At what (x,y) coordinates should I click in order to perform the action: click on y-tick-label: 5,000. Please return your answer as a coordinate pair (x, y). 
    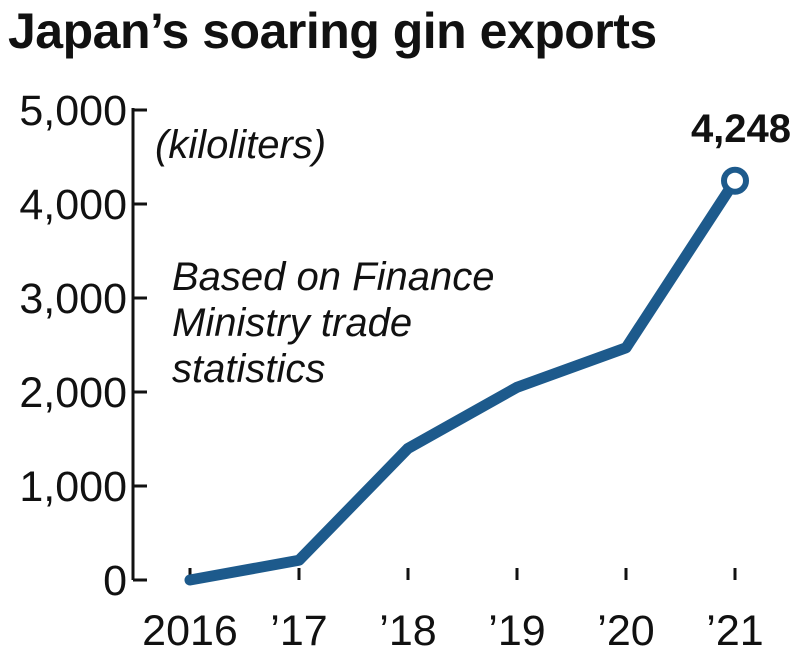
    Looking at the image, I should click on (73, 111).